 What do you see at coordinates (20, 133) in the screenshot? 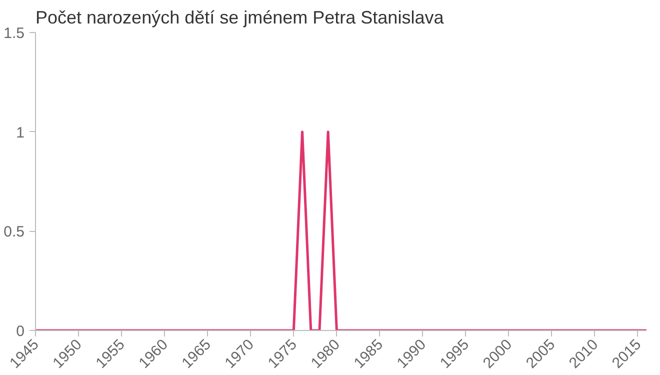
I see `y-tick-label: 1` at bounding box center [20, 133].